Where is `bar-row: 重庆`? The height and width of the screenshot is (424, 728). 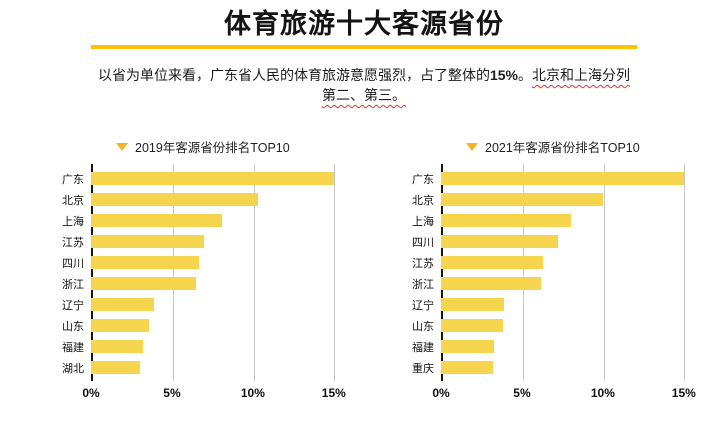
bar-row: 重庆 is located at coordinates (550, 367).